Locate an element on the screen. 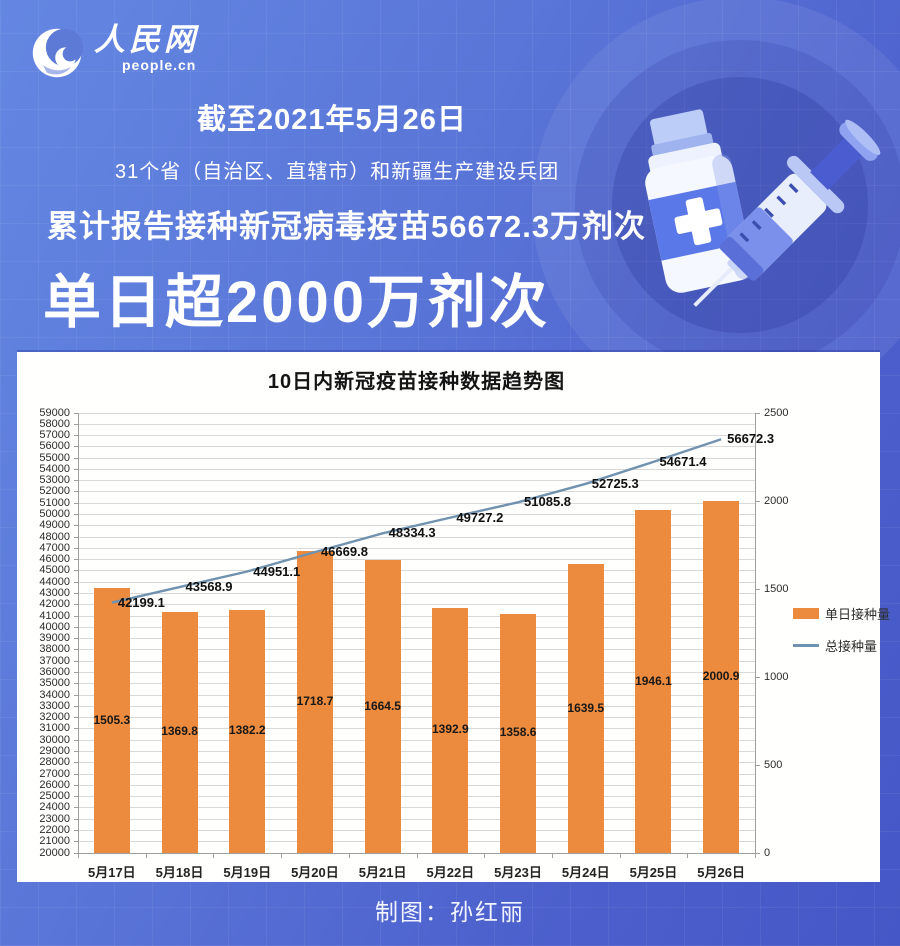  y-axis-right-label: 1500 is located at coordinates (776, 588).